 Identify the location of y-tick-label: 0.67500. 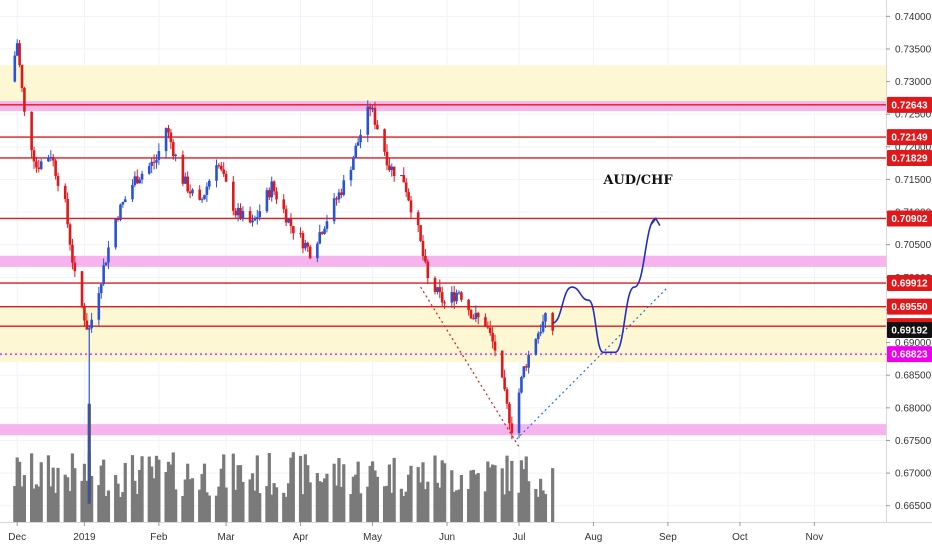
(913, 441).